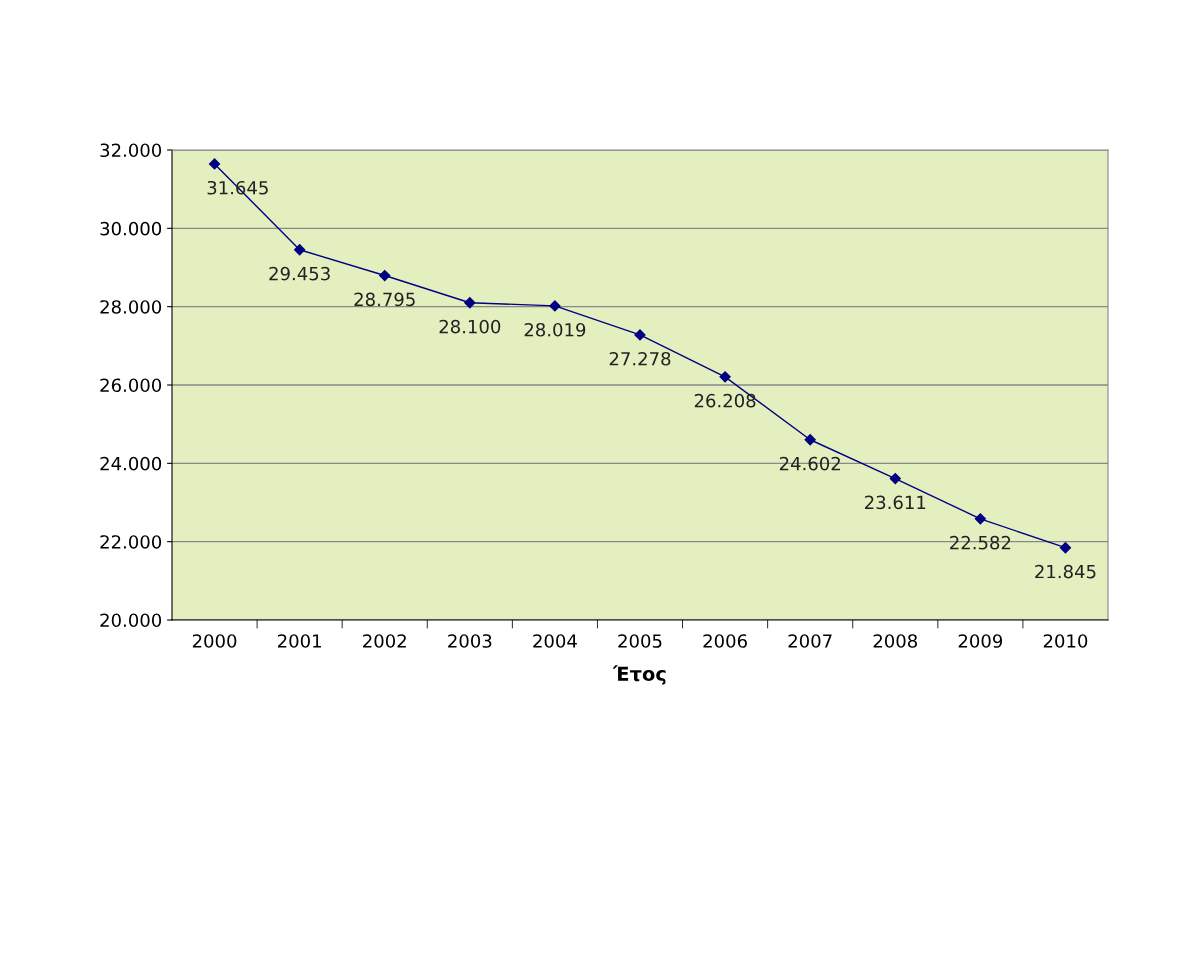 The width and height of the screenshot is (1198, 966). What do you see at coordinates (1065, 571) in the screenshot?
I see `data-label: 21.845` at bounding box center [1065, 571].